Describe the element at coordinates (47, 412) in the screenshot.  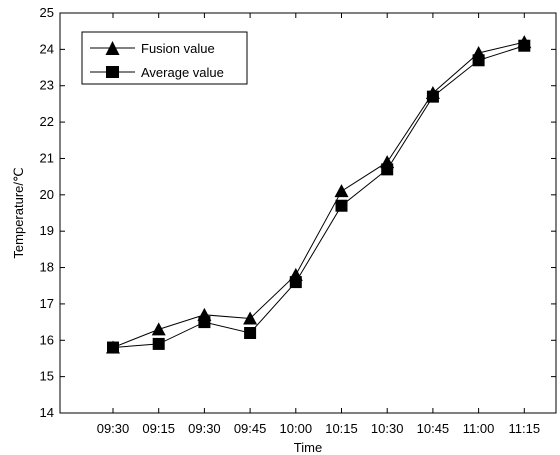
I see `y-tick-label: 14` at that location.